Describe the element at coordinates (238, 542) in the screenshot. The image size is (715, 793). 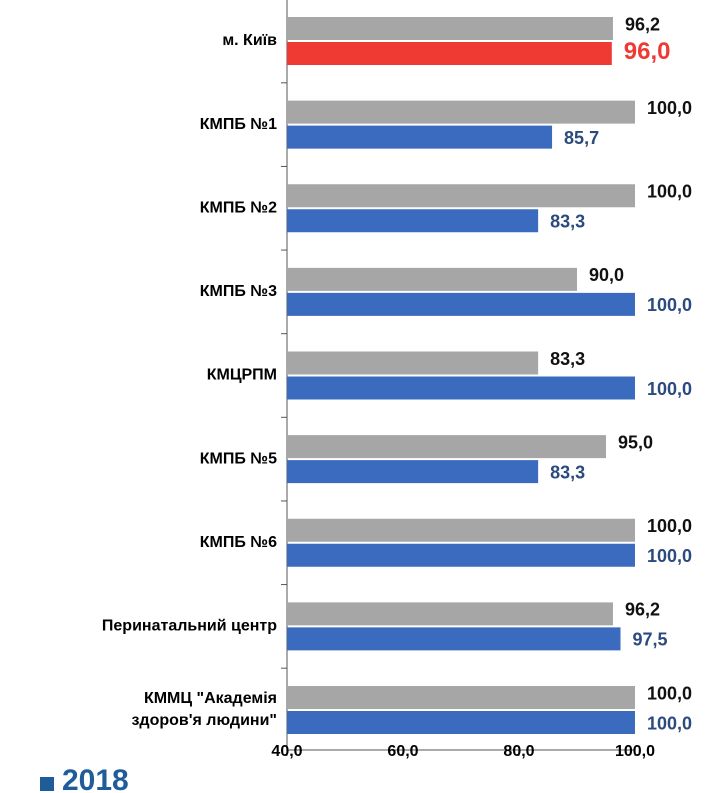
I see `category-label: КМПБ №6` at that location.